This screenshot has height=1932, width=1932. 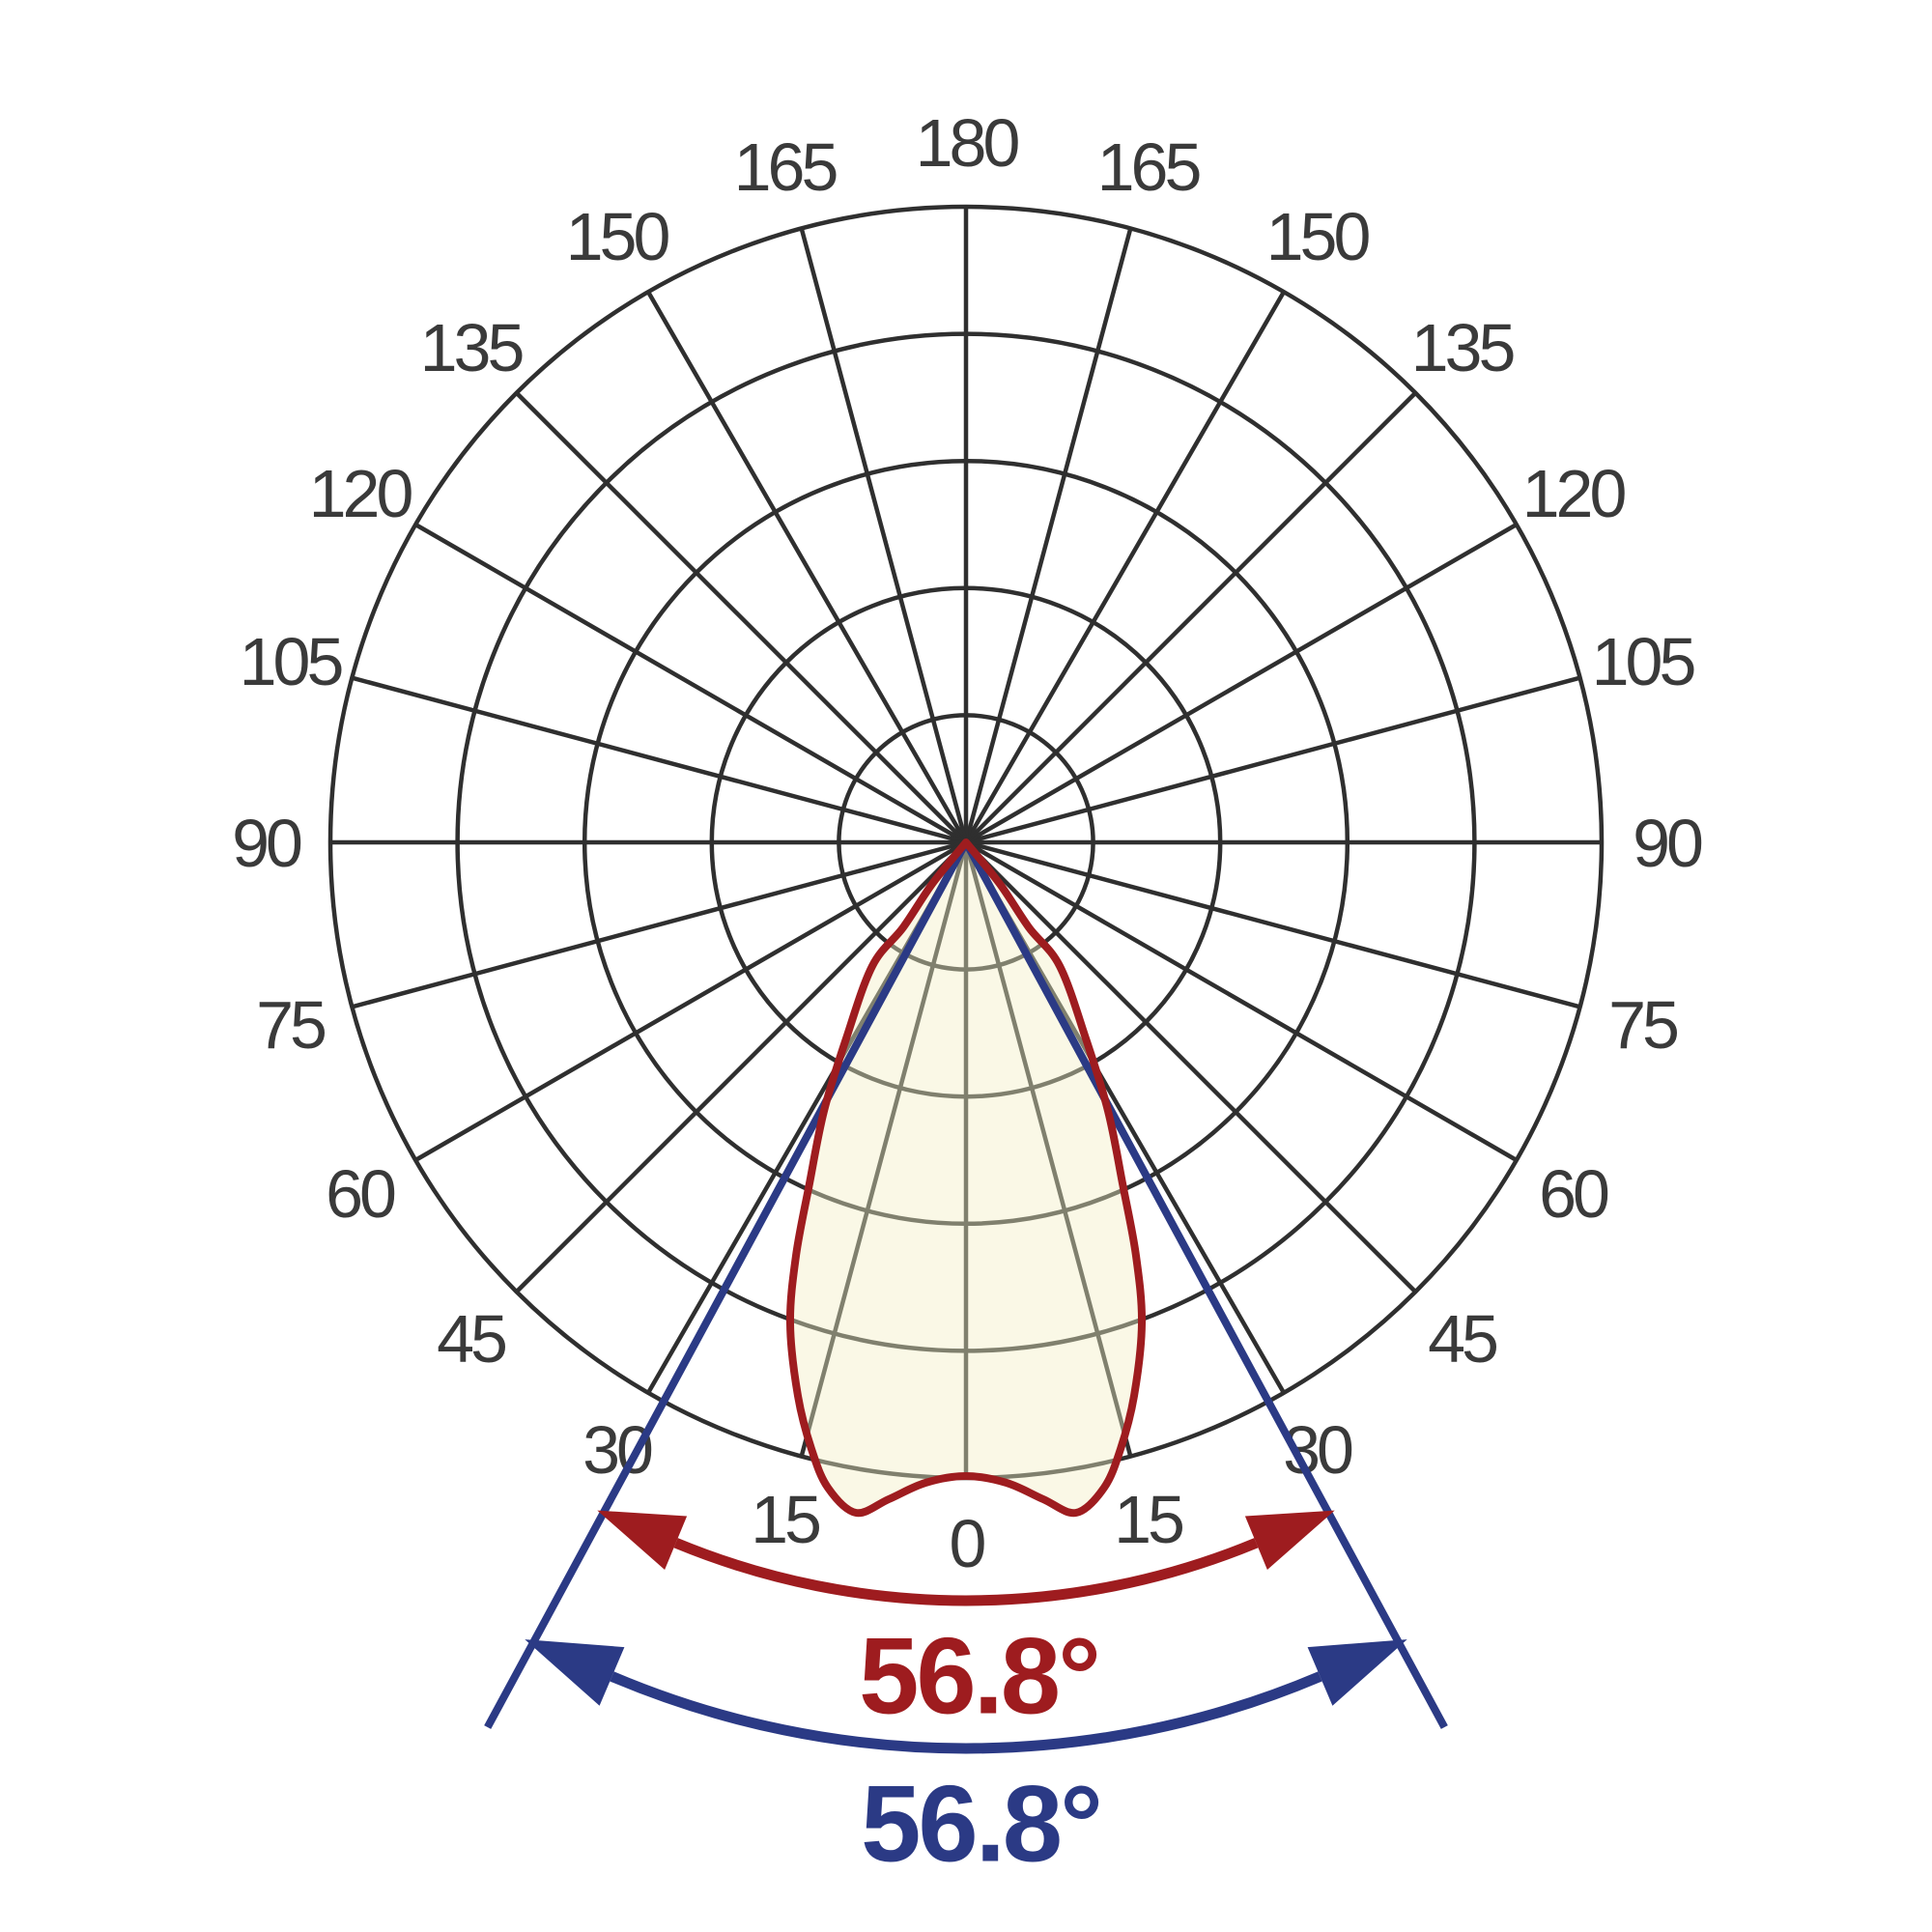 I want to click on beam-angle-dimension-c90, so click(x=966, y=1696).